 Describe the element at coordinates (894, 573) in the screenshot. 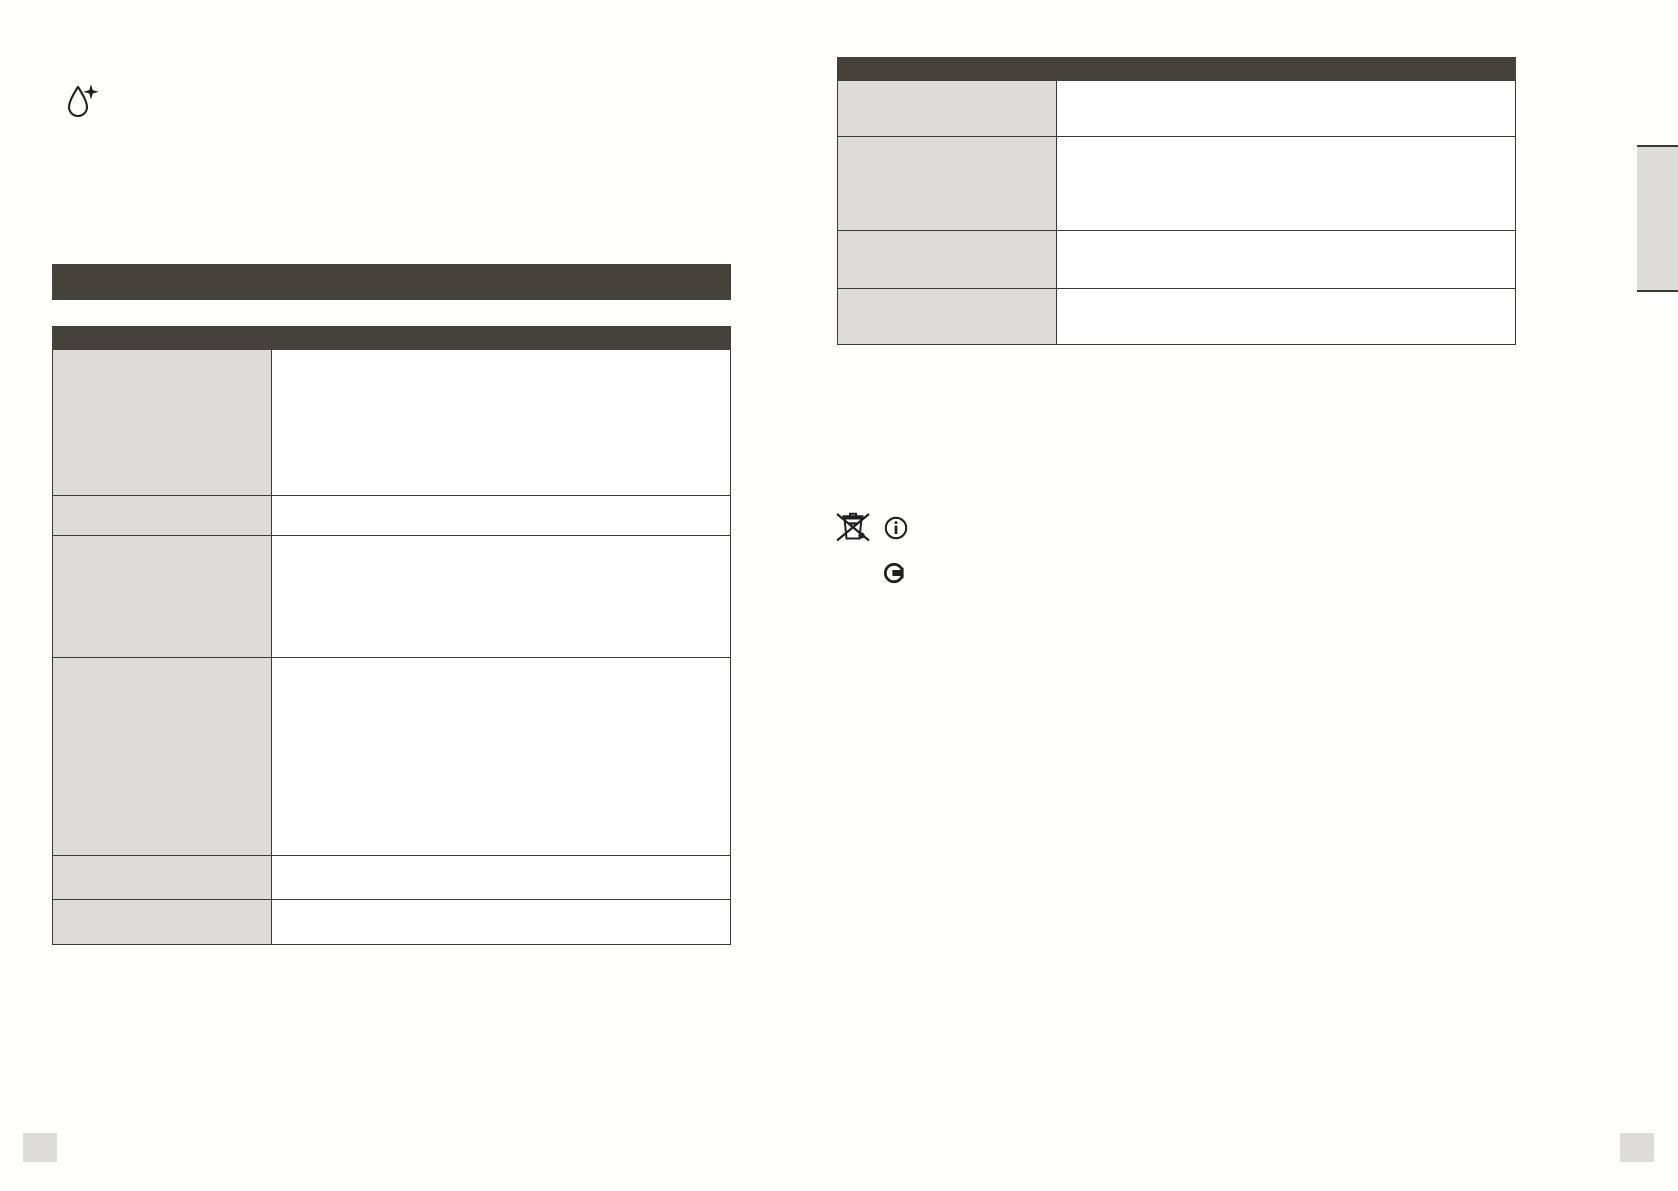

I see `return-arrow-icon` at that location.